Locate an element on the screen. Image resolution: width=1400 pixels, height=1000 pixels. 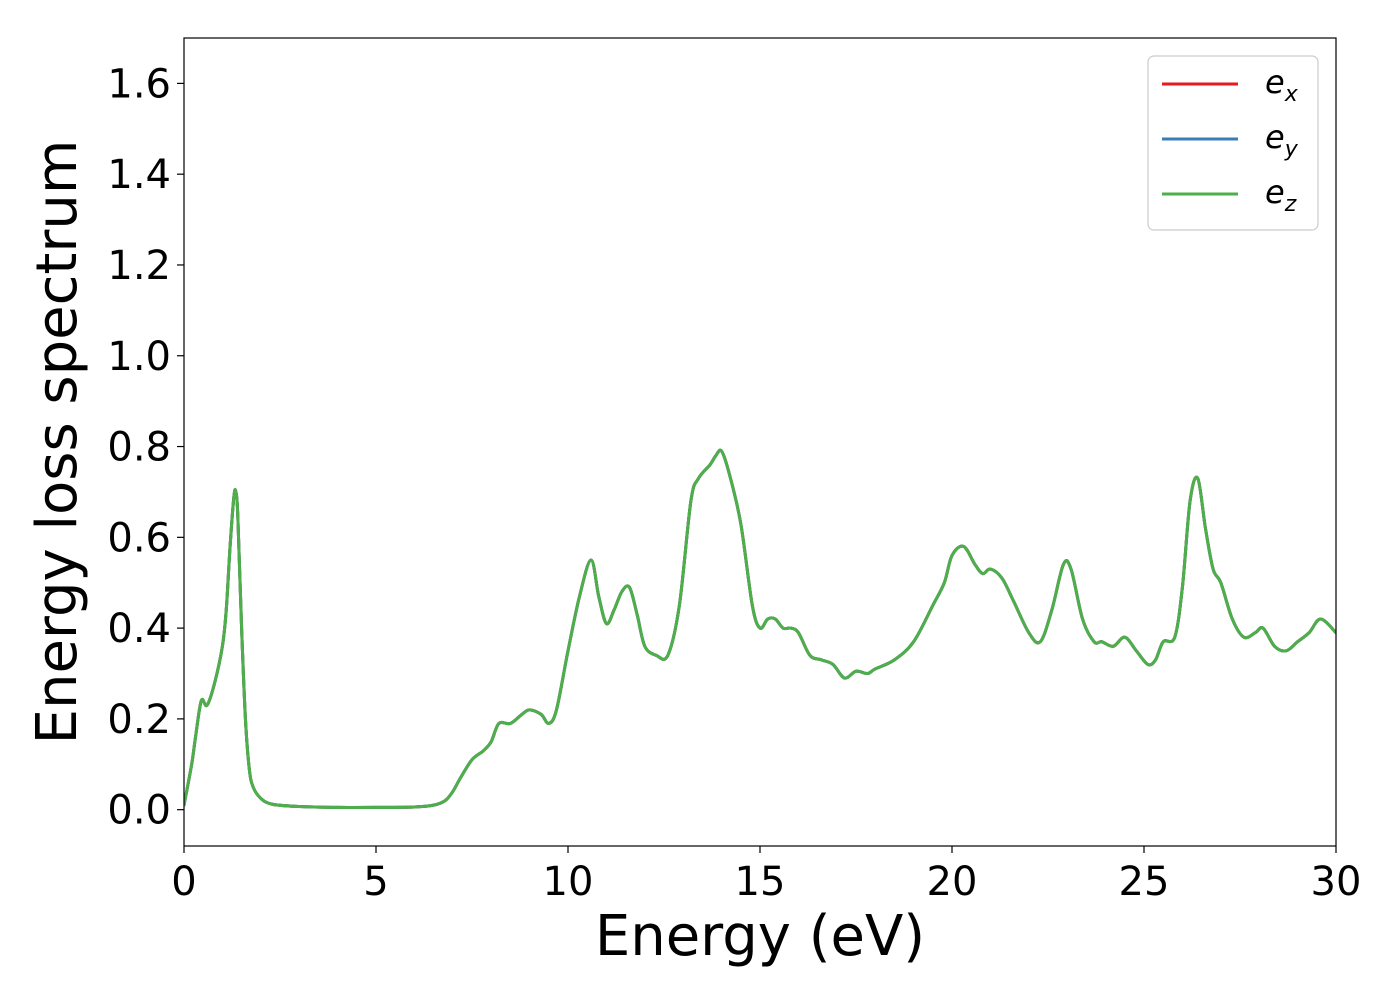
y-tick-label: 1.2 is located at coordinates (139, 266).